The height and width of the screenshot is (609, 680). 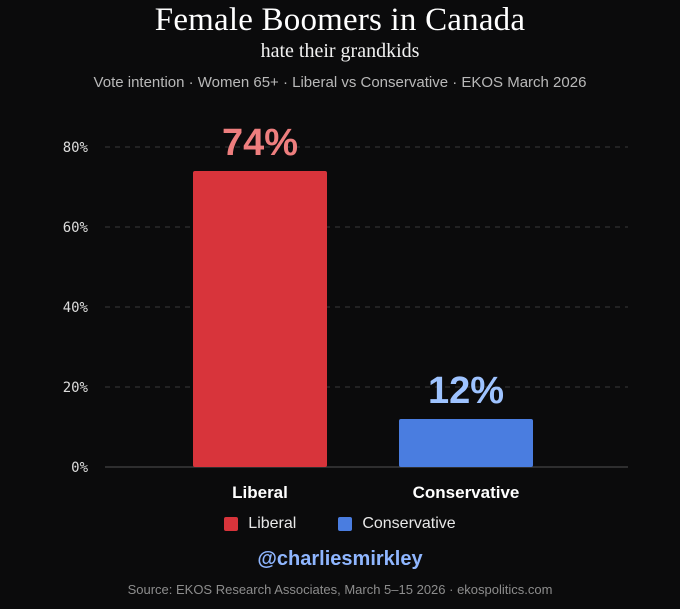 What do you see at coordinates (272, 523) in the screenshot?
I see `legend-label-liberal: Liberal` at bounding box center [272, 523].